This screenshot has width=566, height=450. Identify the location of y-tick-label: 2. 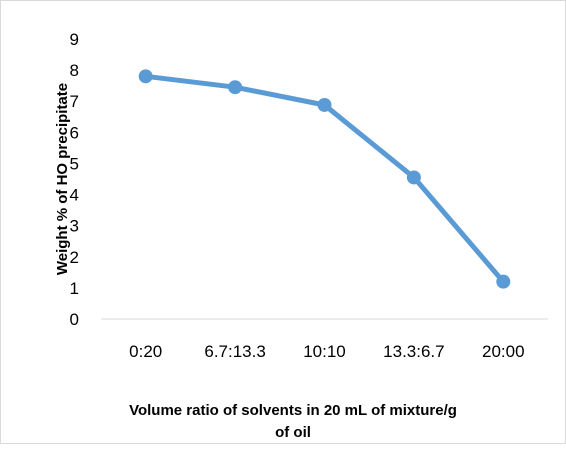
(74, 257).